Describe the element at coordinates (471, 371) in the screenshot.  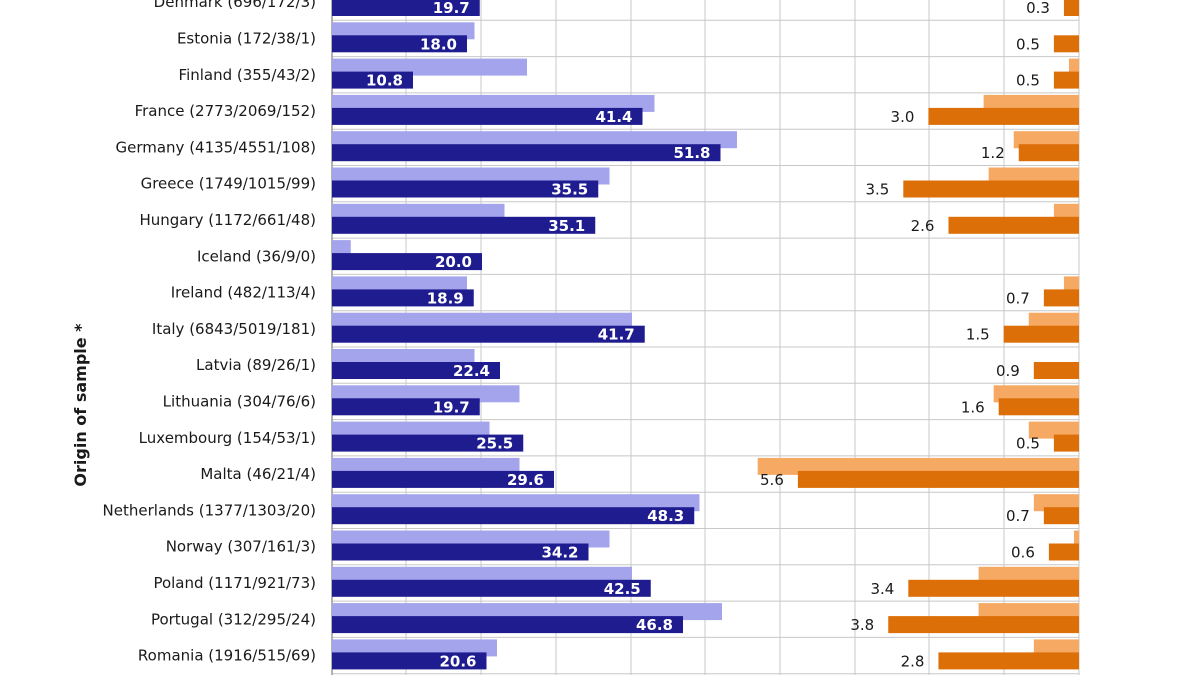
I see `bar-value-label: 22.4` at that location.